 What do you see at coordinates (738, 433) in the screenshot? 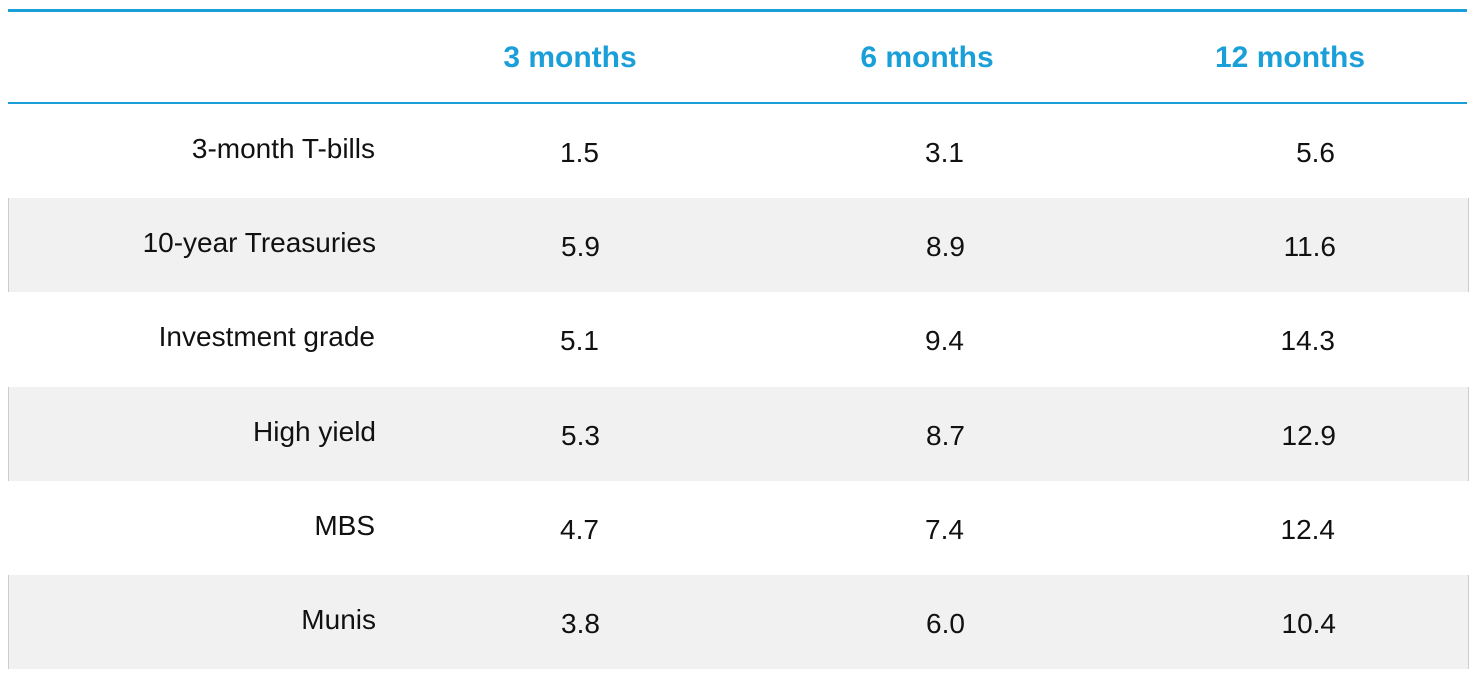
I see `table-row: High yield 5.3 8.7 12.9` at bounding box center [738, 433].